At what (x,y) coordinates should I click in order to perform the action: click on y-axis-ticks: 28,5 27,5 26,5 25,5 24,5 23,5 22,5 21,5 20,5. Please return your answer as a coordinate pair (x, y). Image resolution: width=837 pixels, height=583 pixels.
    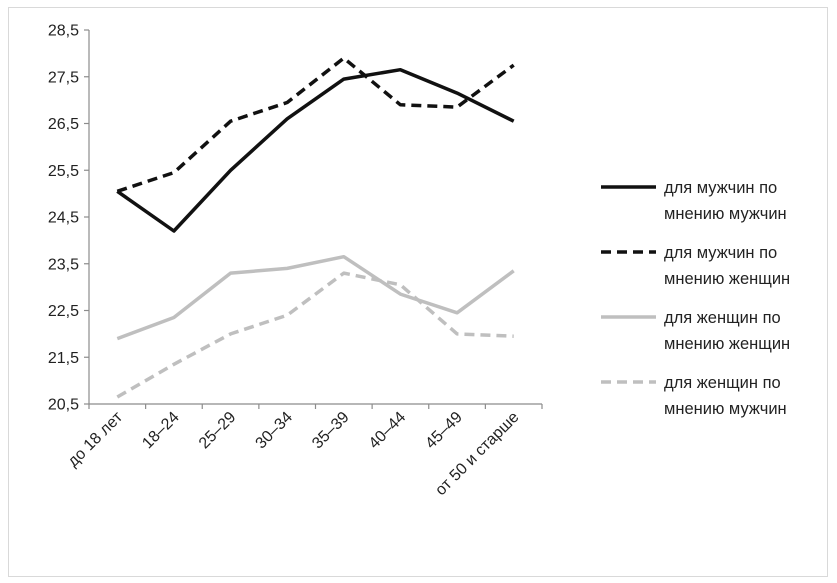
    Looking at the image, I should click on (68, 218).